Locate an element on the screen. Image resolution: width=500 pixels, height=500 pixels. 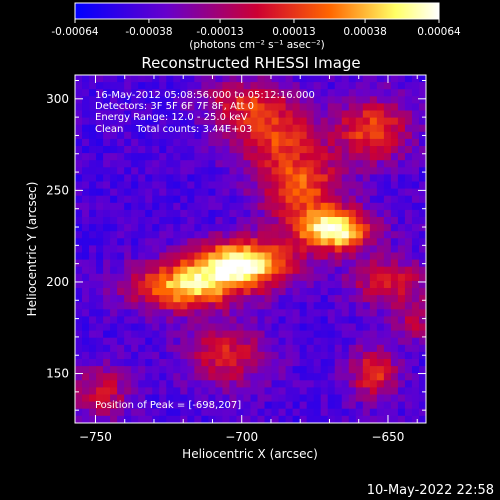
colorbar-tick-label: 0.00064 is located at coordinates (439, 32).